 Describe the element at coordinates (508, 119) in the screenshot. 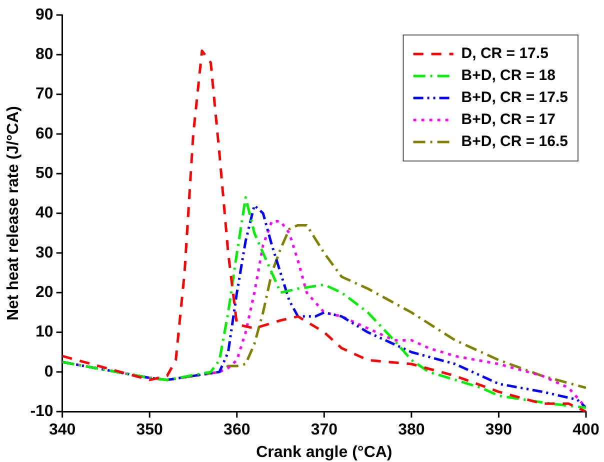

I see `legend-label: B+D, CR = 17` at that location.